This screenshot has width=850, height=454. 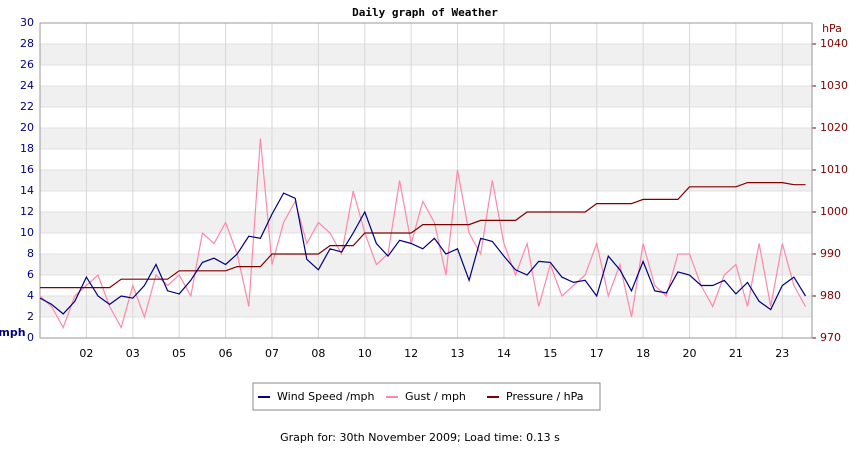 I want to click on y2-tick-label: 1000, so click(x=834, y=211).